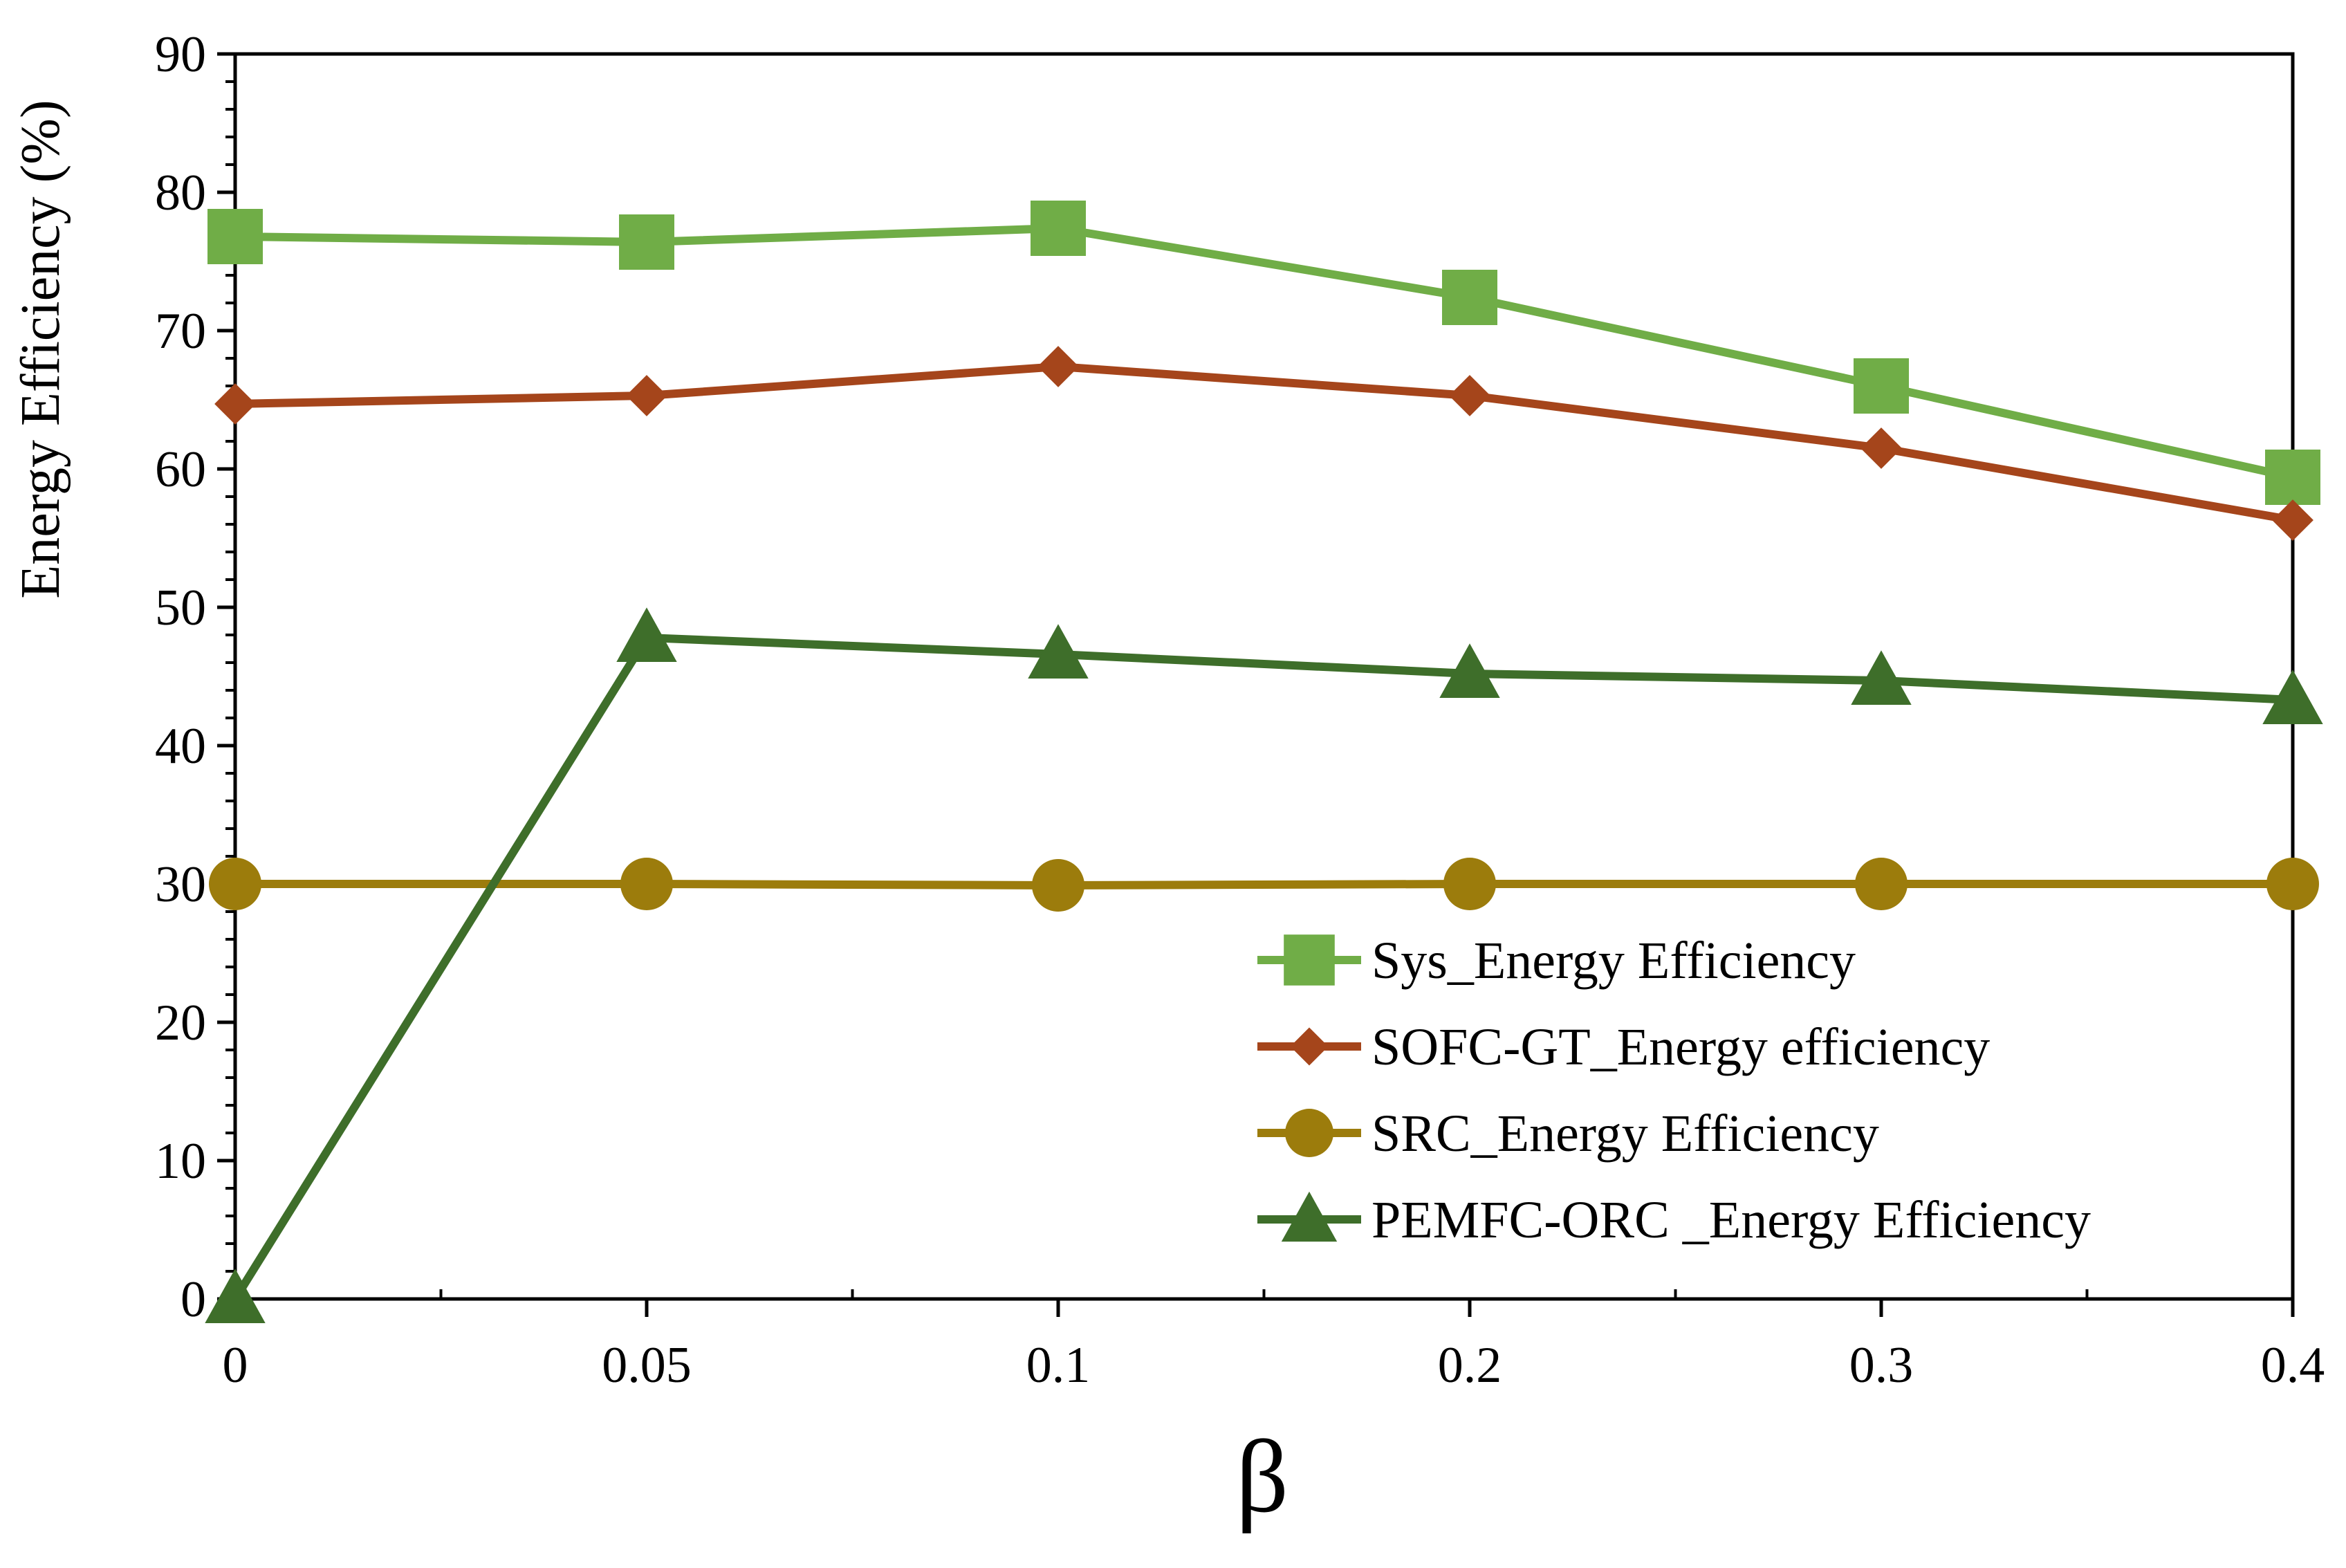 The width and height of the screenshot is (2346, 1568). I want to click on x-tick-label: 0.4, so click(2293, 1365).